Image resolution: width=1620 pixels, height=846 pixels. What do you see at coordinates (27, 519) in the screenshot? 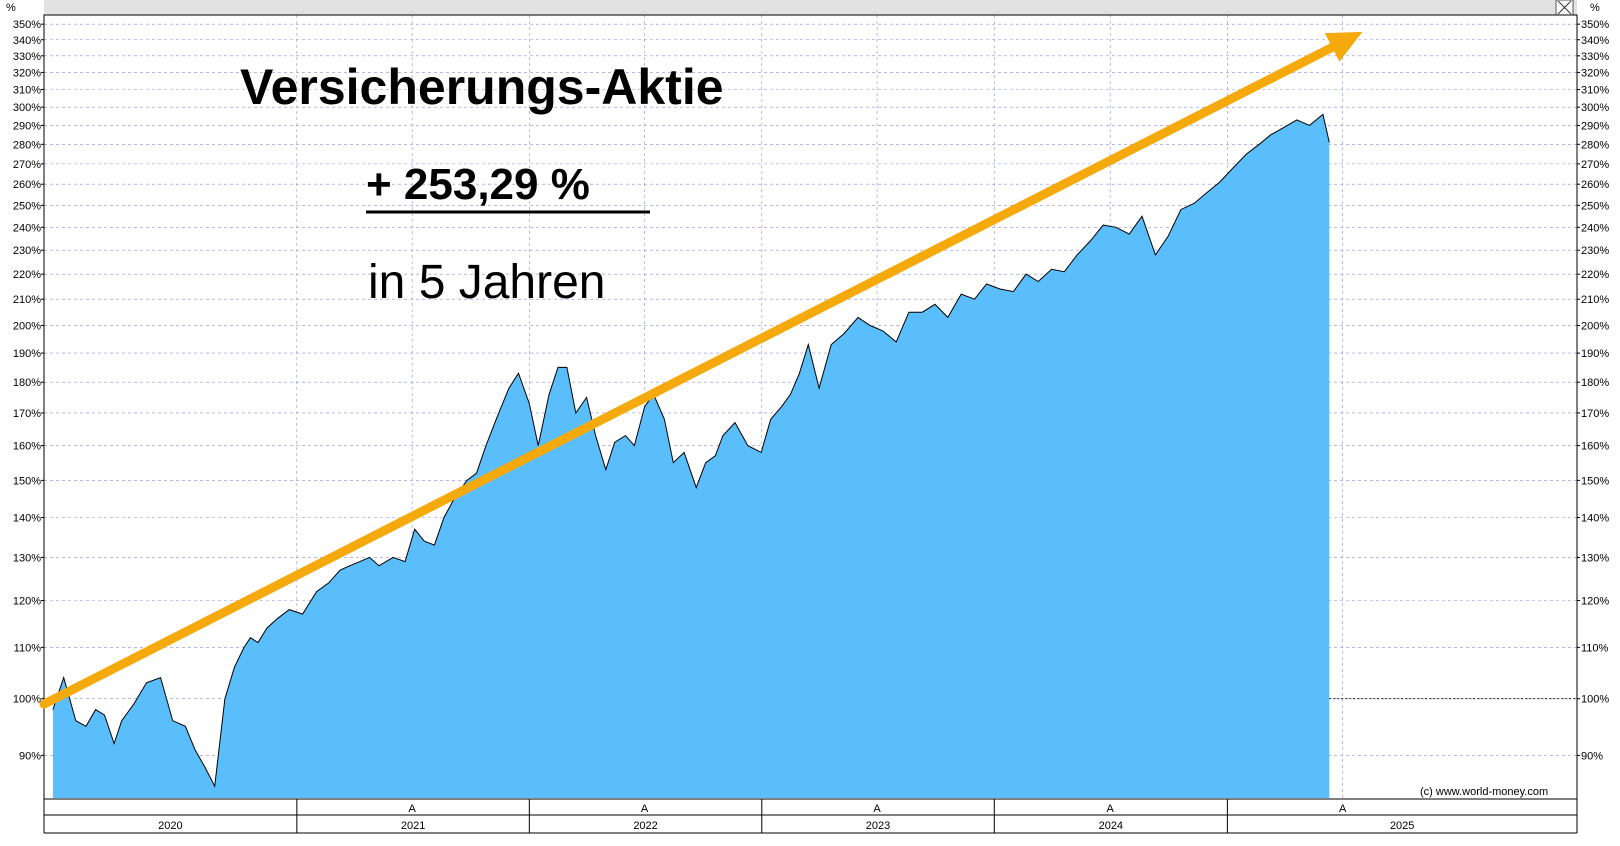
I see `y-tick-label-left: 140%` at bounding box center [27, 519].